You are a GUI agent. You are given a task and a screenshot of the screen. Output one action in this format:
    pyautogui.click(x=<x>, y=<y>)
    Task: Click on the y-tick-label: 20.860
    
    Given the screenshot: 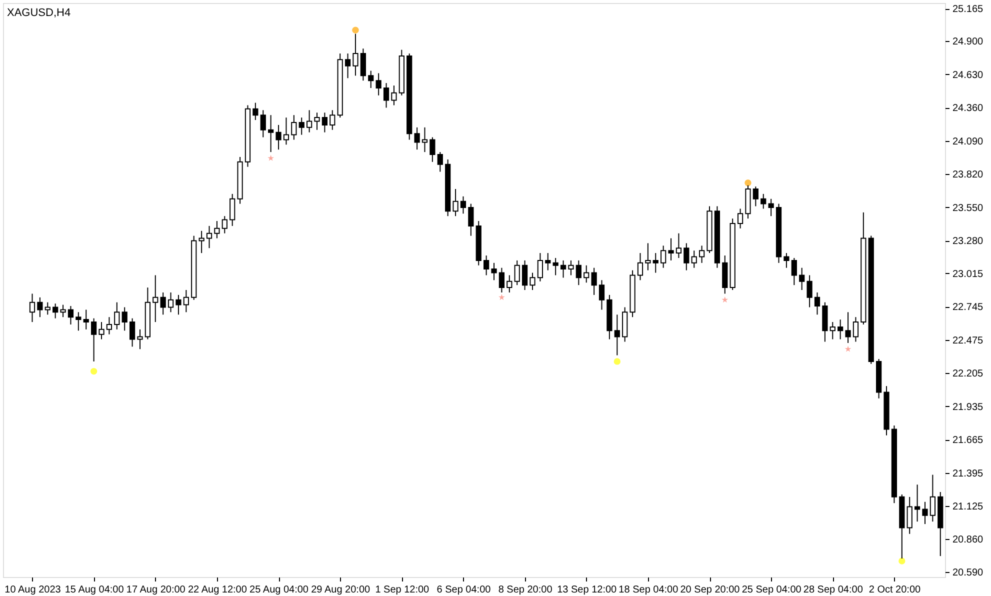 What is the action you would take?
    pyautogui.click(x=968, y=540)
    